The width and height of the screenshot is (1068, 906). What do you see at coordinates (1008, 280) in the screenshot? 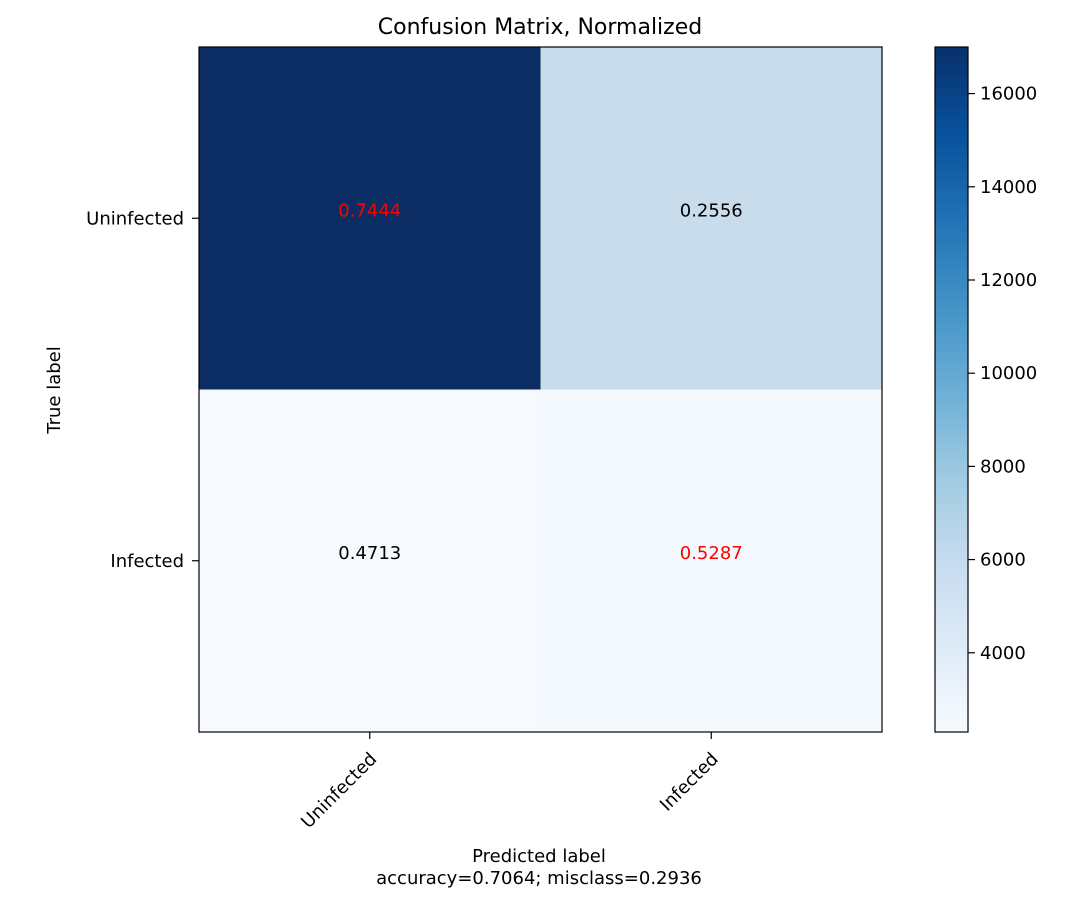
I see `colorbar-tick-label: 12000` at bounding box center [1008, 280].